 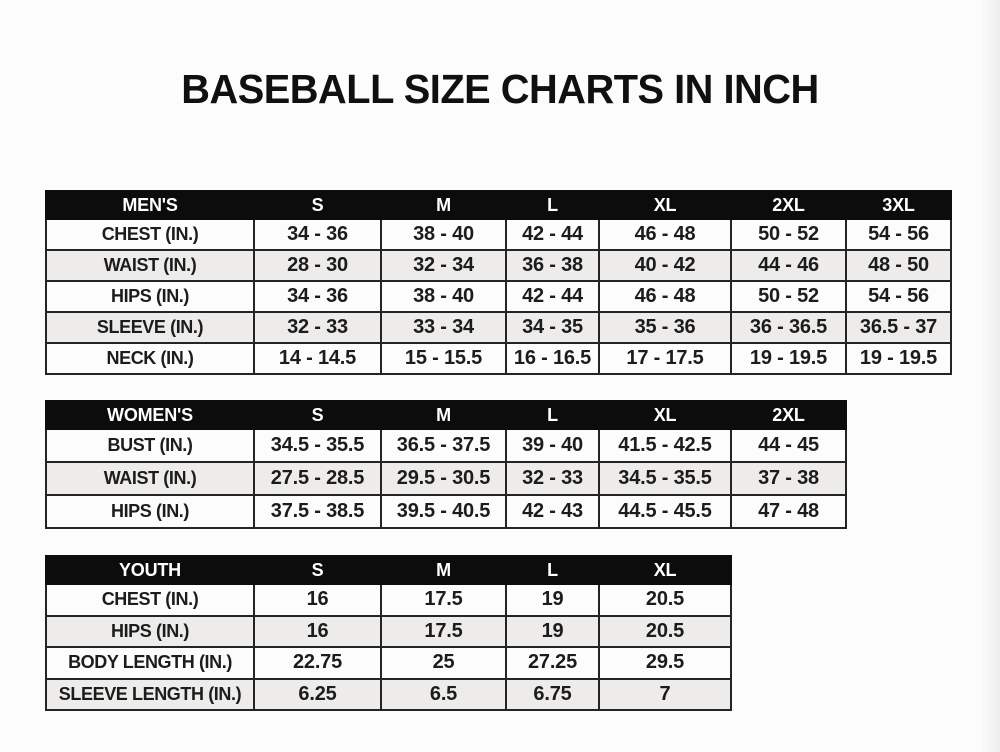 I want to click on size-value-cell: 15 - 15.5, so click(x=443, y=358).